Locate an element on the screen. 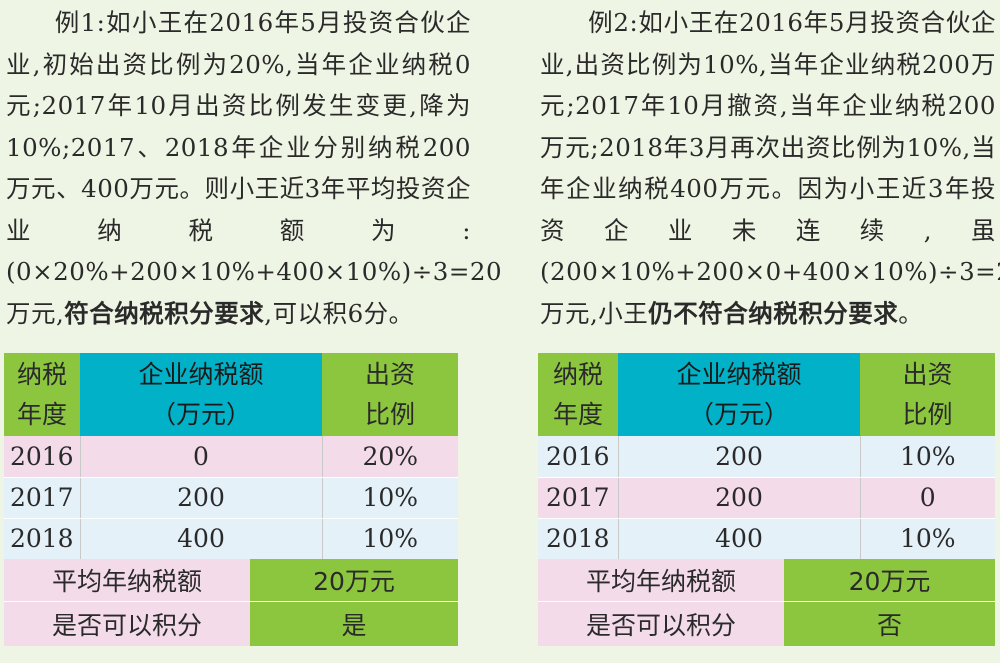 This screenshot has width=1000, height=663. cell-tax: 0 is located at coordinates (200, 457).